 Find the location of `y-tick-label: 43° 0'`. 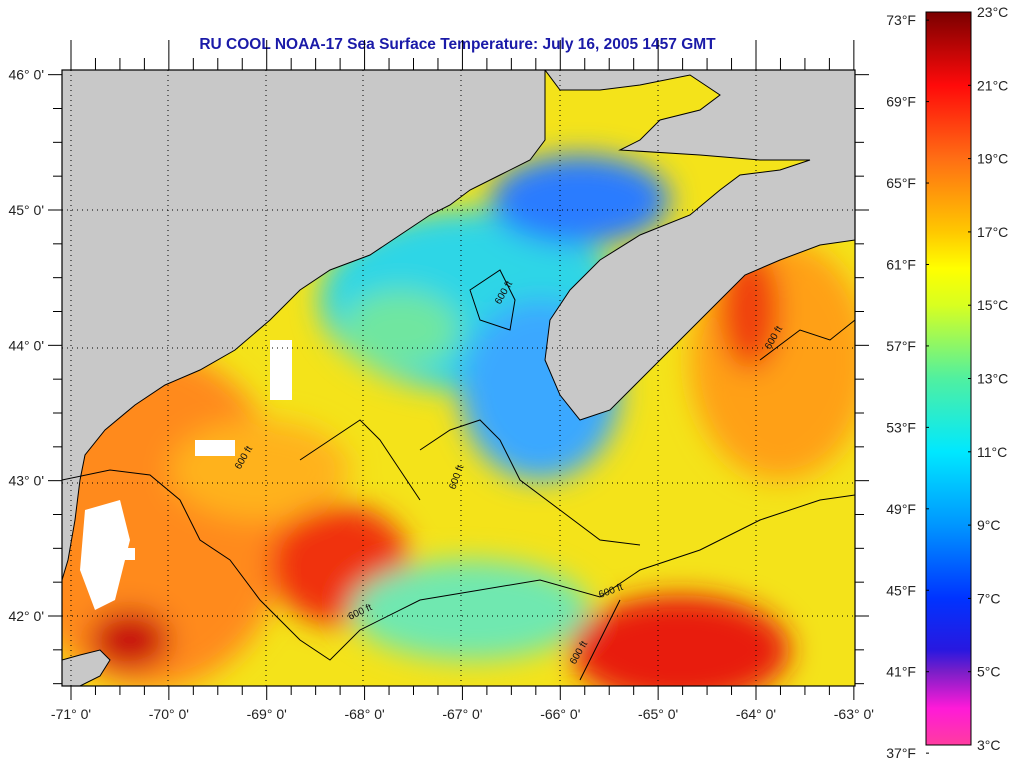

y-tick-label: 43° 0' is located at coordinates (26, 481).